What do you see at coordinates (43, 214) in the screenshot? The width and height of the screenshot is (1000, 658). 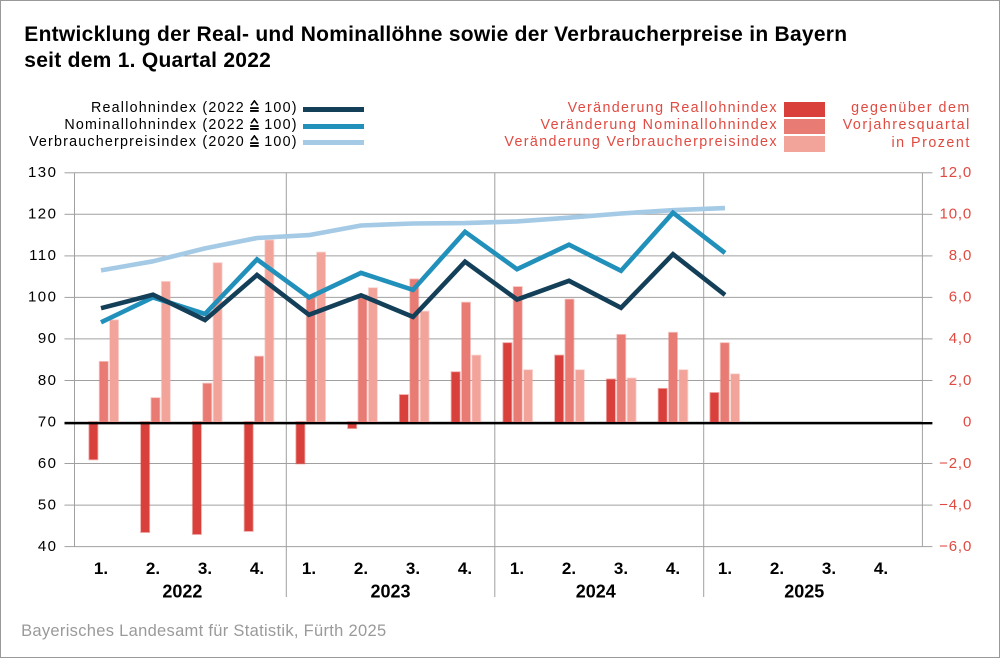 I see `svg-text: 120` at bounding box center [43, 214].